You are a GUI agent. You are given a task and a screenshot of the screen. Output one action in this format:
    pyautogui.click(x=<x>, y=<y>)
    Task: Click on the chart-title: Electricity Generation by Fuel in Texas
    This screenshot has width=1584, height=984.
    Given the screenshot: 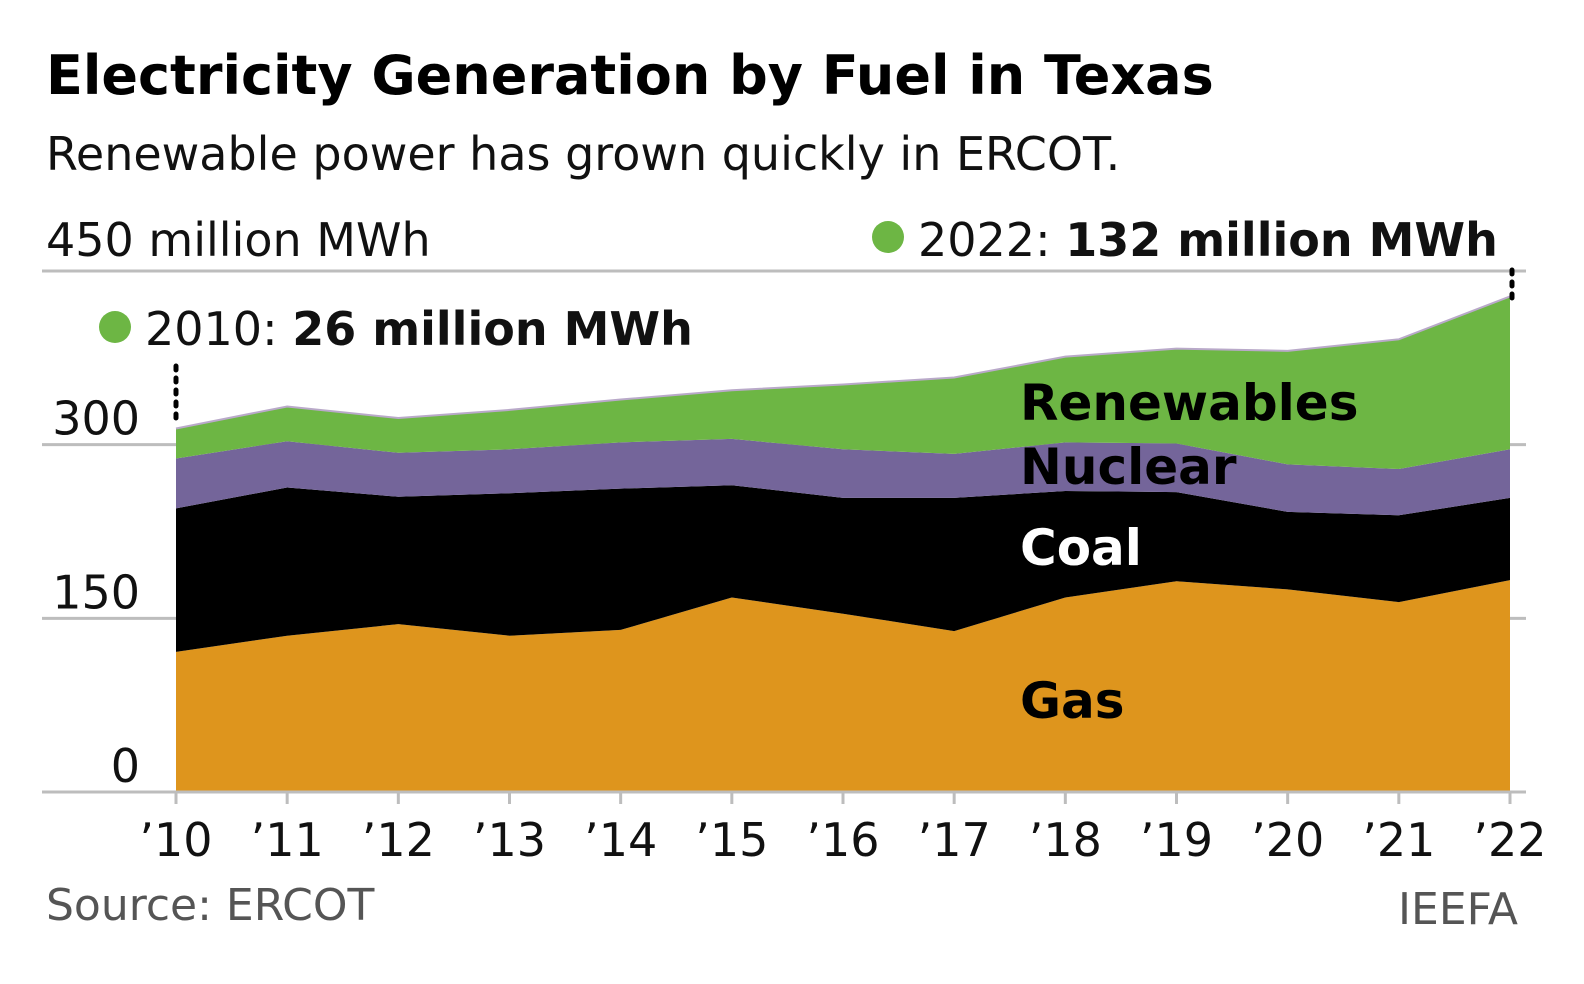 What is the action you would take?
    pyautogui.click(x=630, y=75)
    